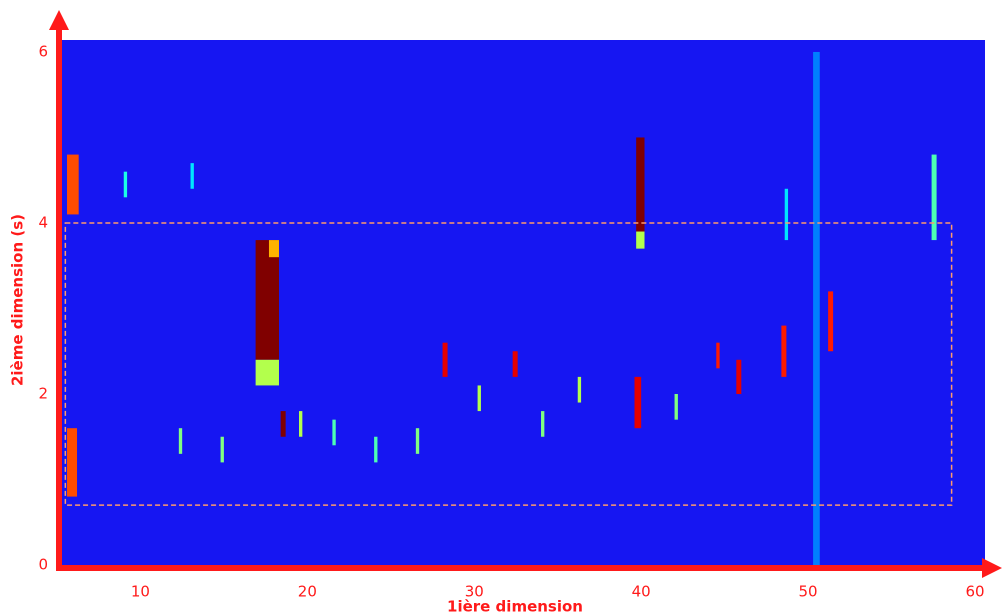 This screenshot has width=1002, height=616. What do you see at coordinates (59, 20) in the screenshot?
I see `y-axis-arrow` at bounding box center [59, 20].